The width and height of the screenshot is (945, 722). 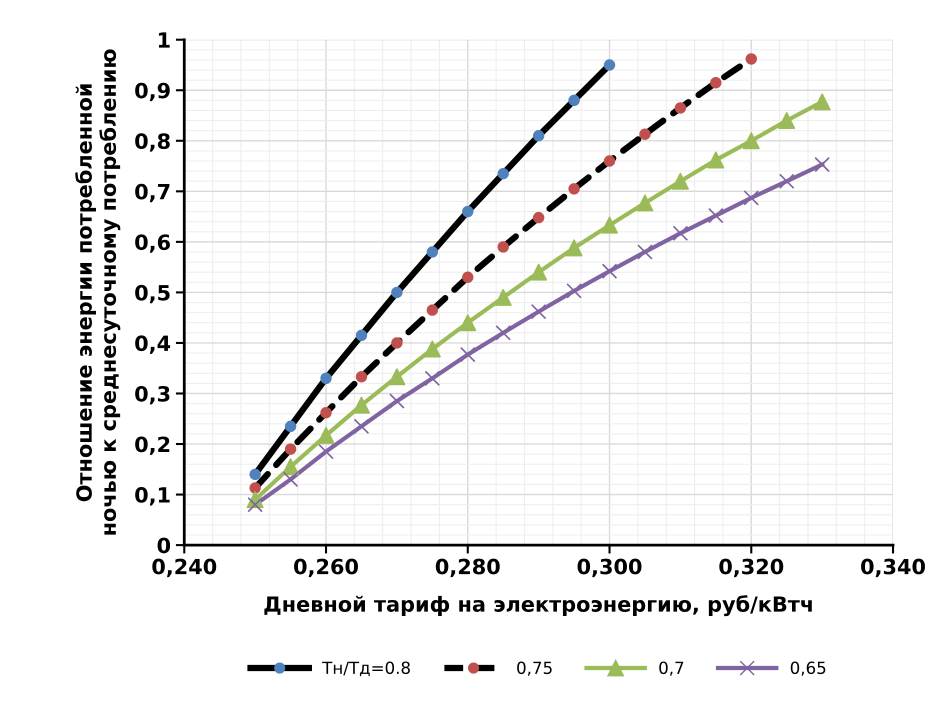 What do you see at coordinates (152, 243) in the screenshot?
I see `y-tick-label: 0,6` at bounding box center [152, 243].